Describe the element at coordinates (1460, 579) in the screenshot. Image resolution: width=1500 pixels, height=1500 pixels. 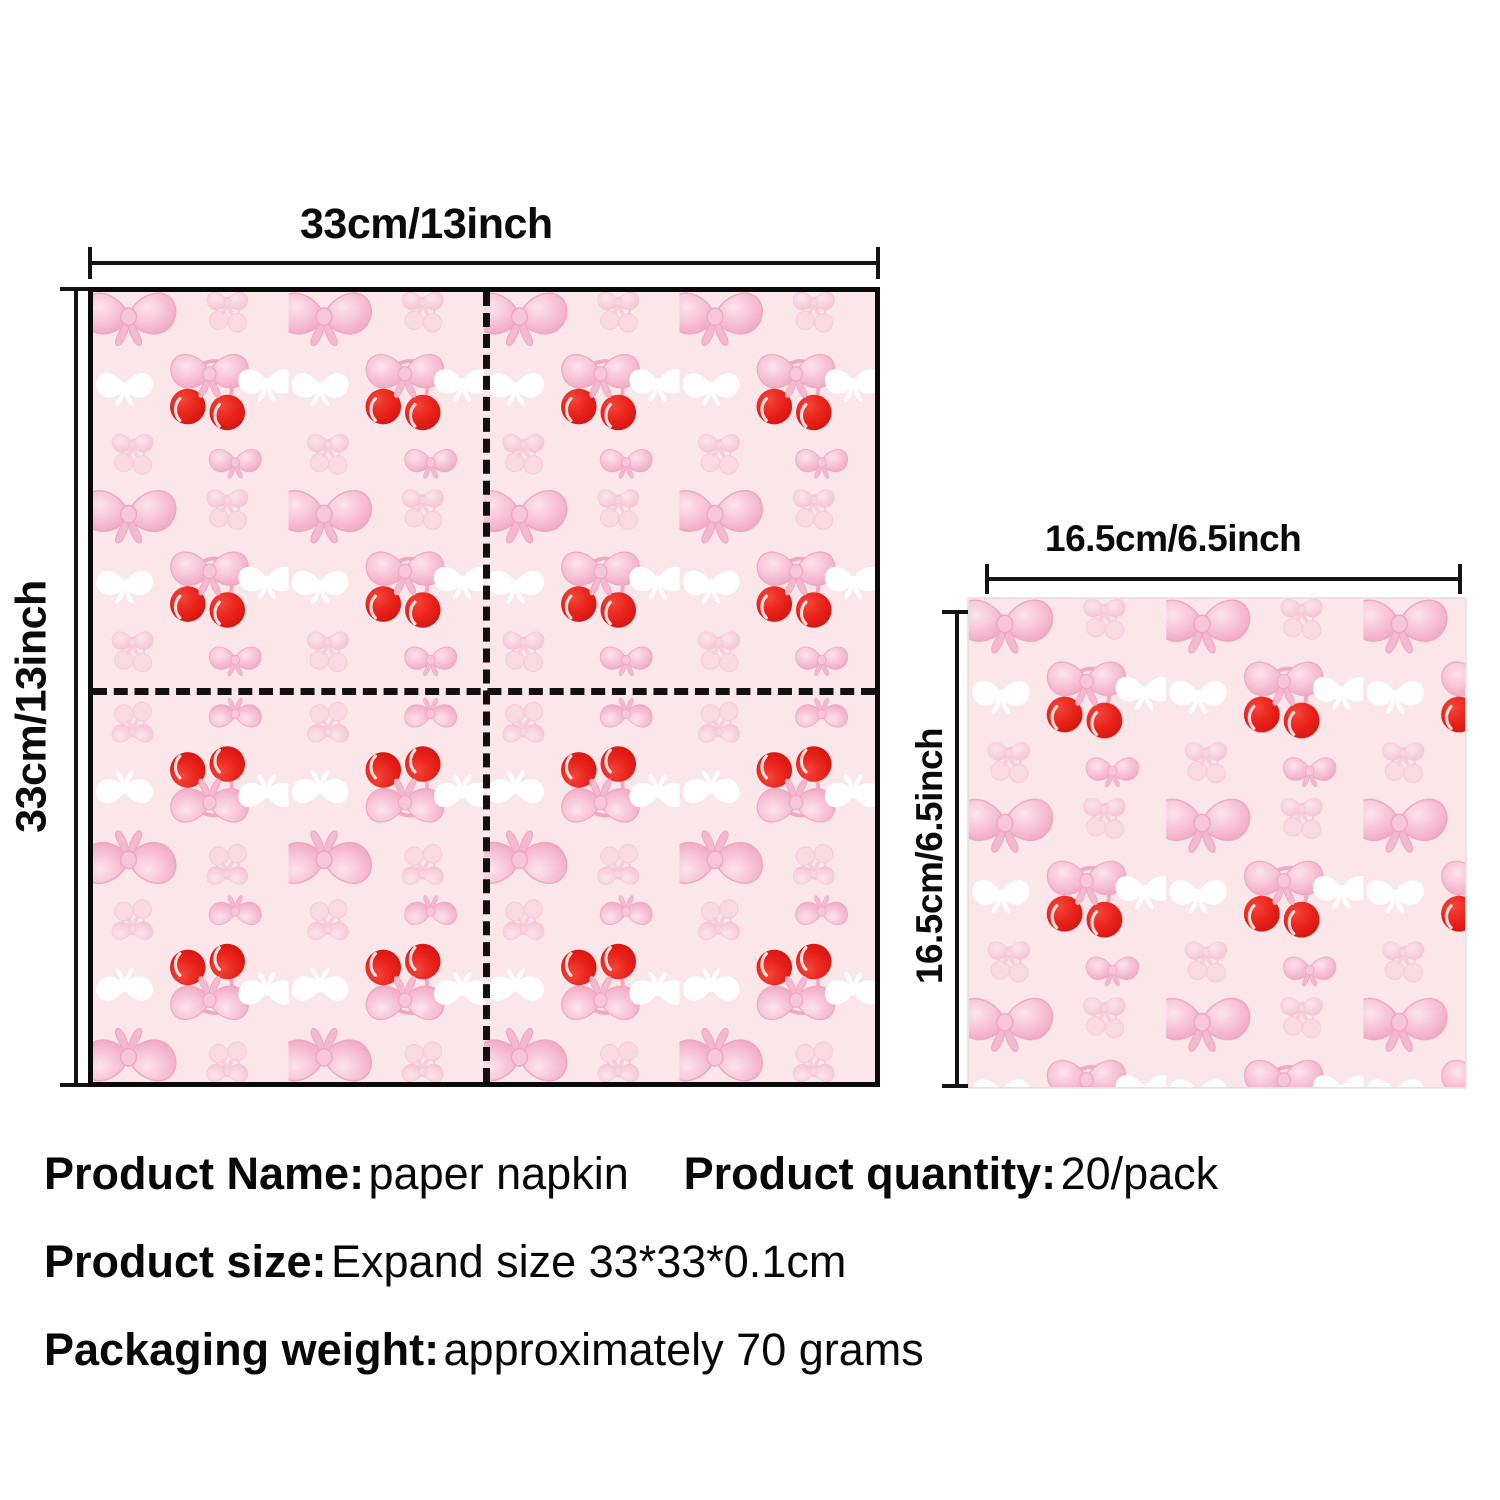
I see `dimension-tick-small-width-right` at that location.